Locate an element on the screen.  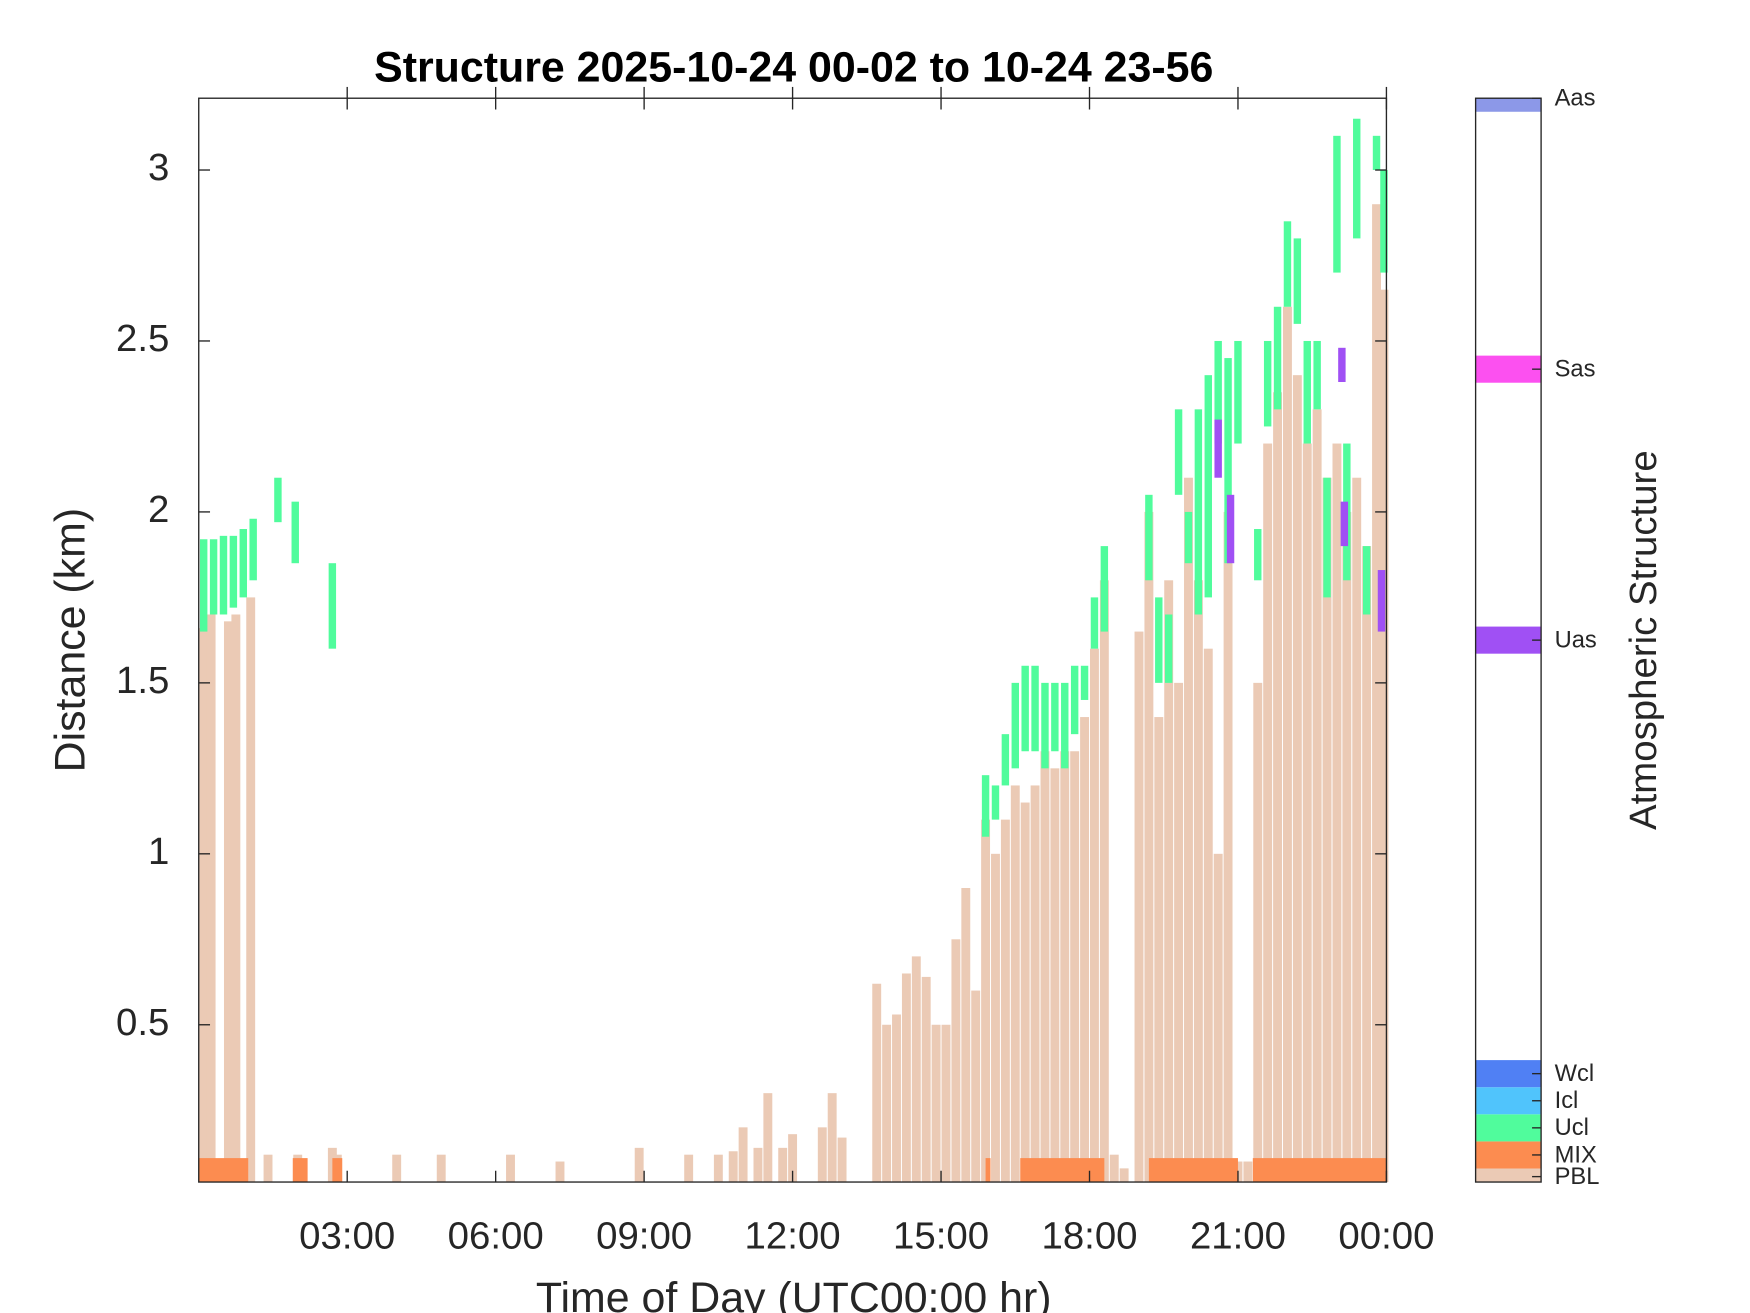
x-axis-label: Time of Day (UTC00:00 hr) is located at coordinates (794, 1293).